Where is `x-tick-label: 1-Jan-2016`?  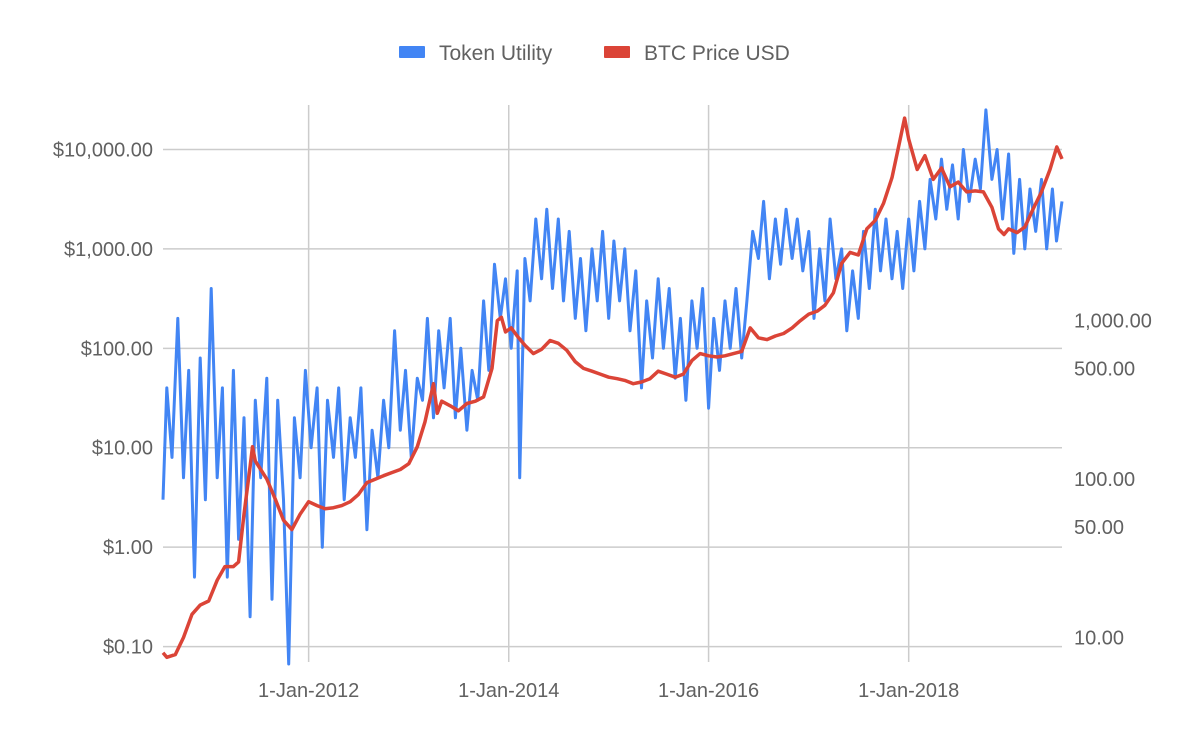
x-tick-label: 1-Jan-2016 is located at coordinates (708, 691).